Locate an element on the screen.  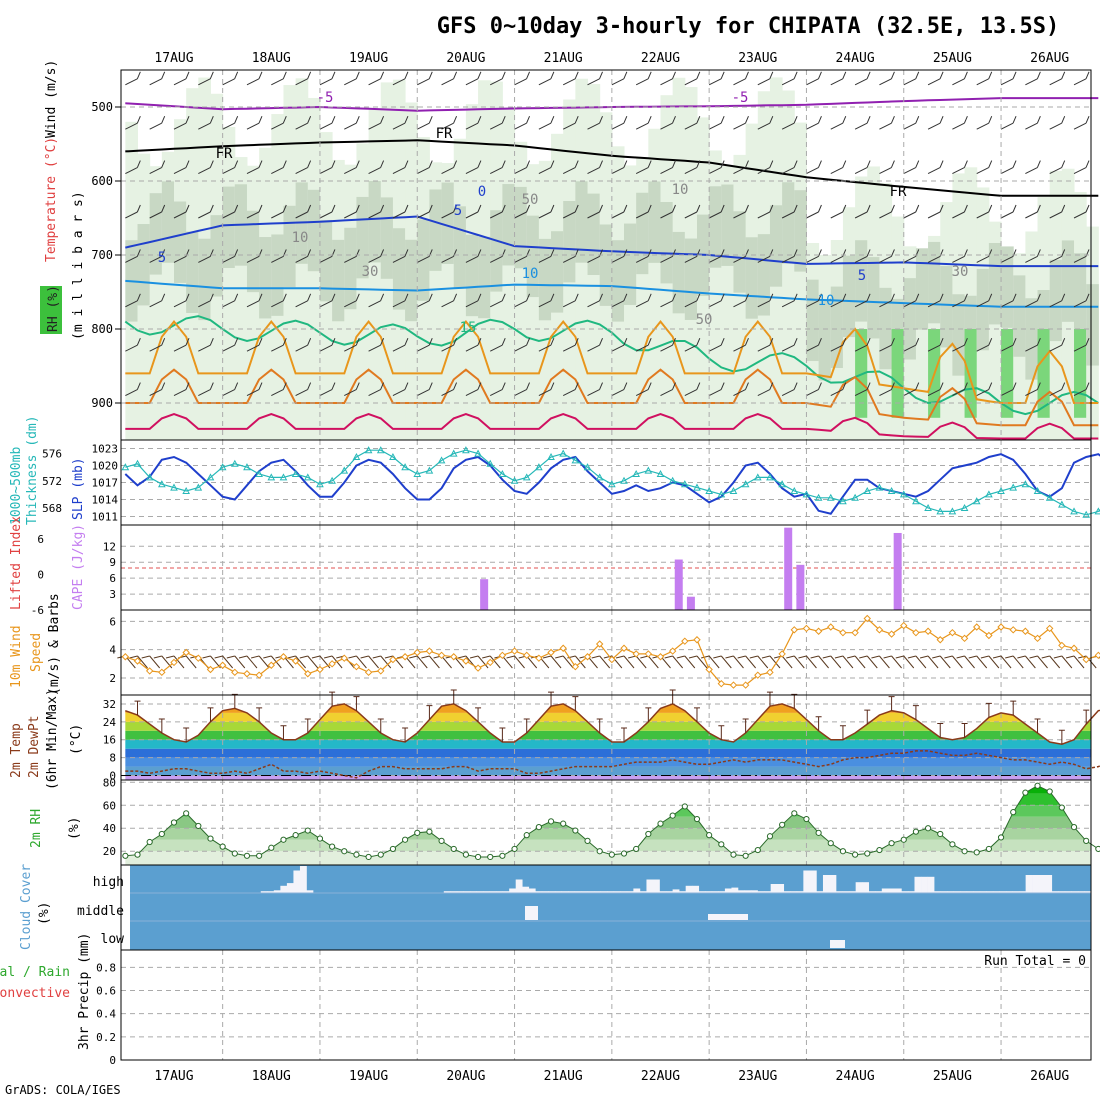
date-label-bottom: 17AUG is located at coordinates (173, 1076).